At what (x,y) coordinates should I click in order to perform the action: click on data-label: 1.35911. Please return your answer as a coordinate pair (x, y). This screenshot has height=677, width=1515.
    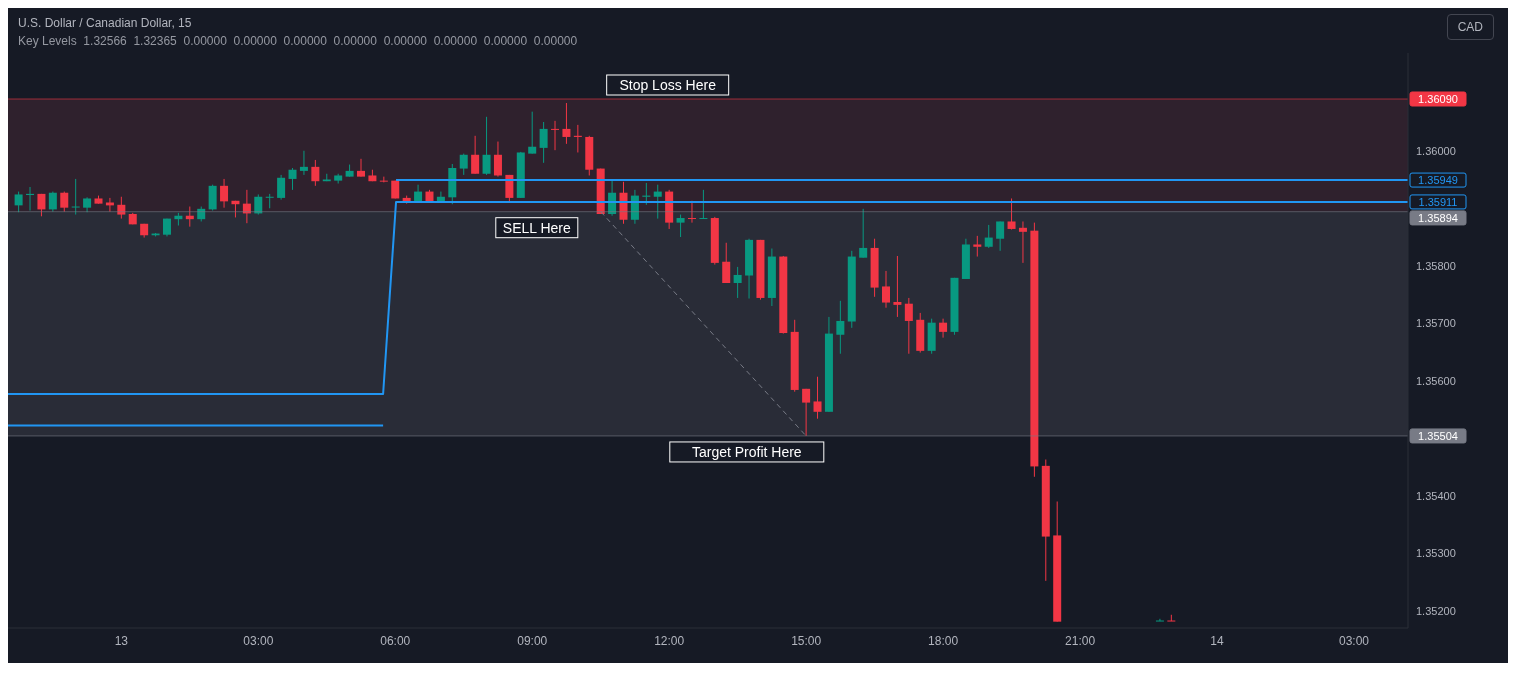
    Looking at the image, I should click on (1438, 201).